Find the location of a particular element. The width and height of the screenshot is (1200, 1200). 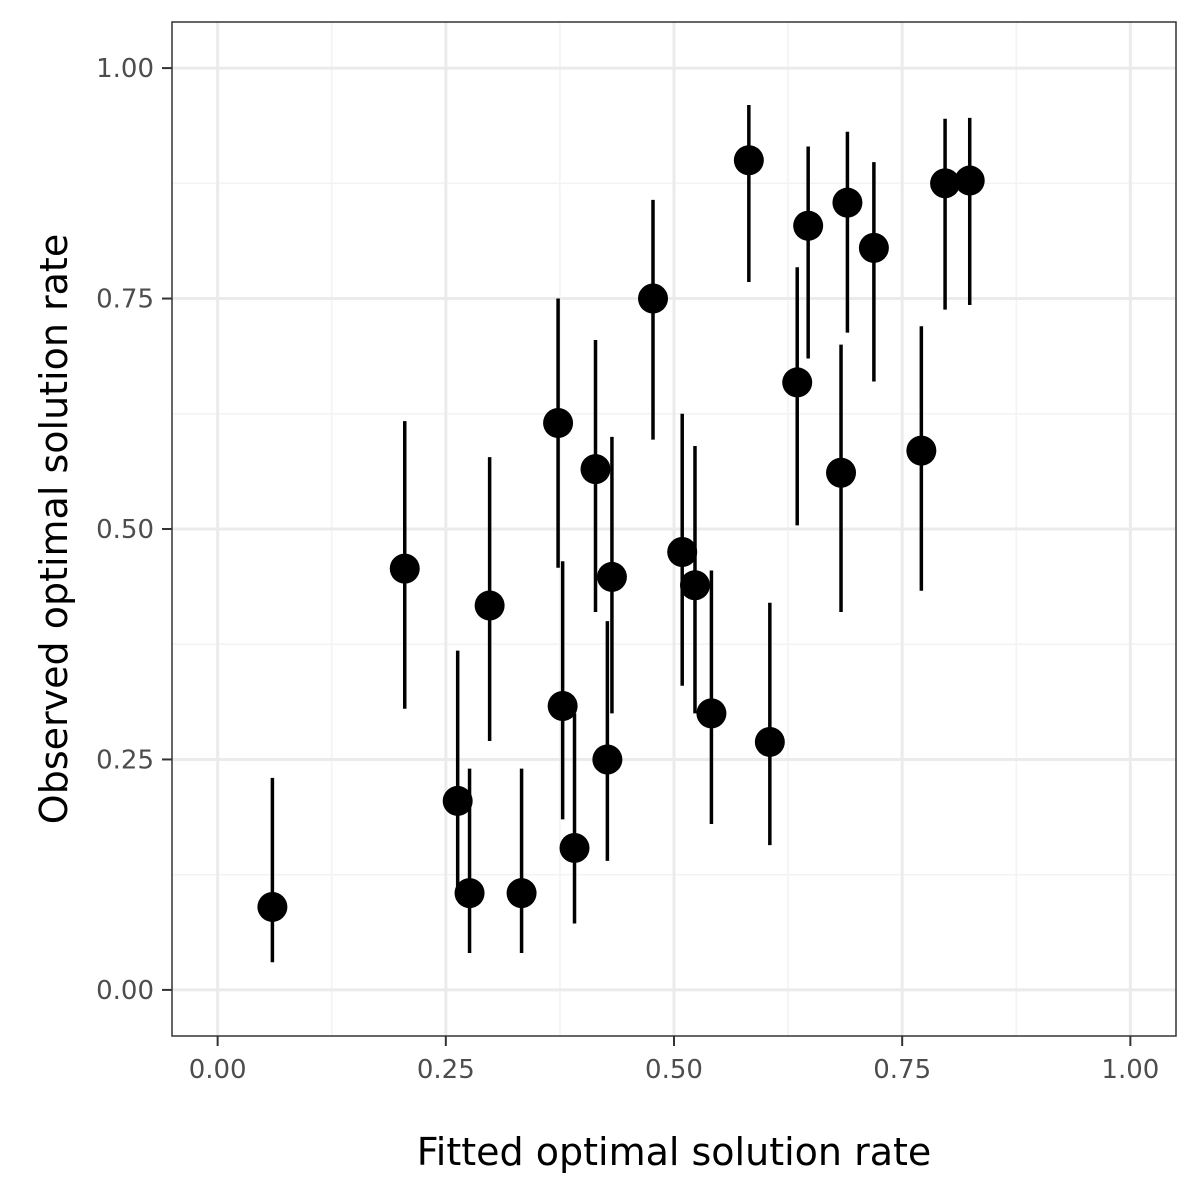

x-tick-label: 0.00 is located at coordinates (218, 1070).